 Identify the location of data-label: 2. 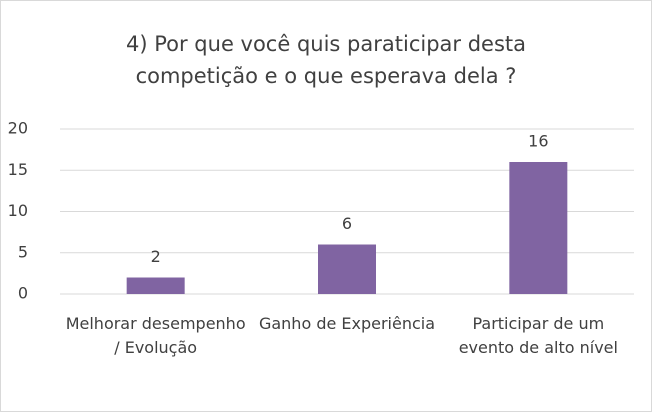
(156, 256).